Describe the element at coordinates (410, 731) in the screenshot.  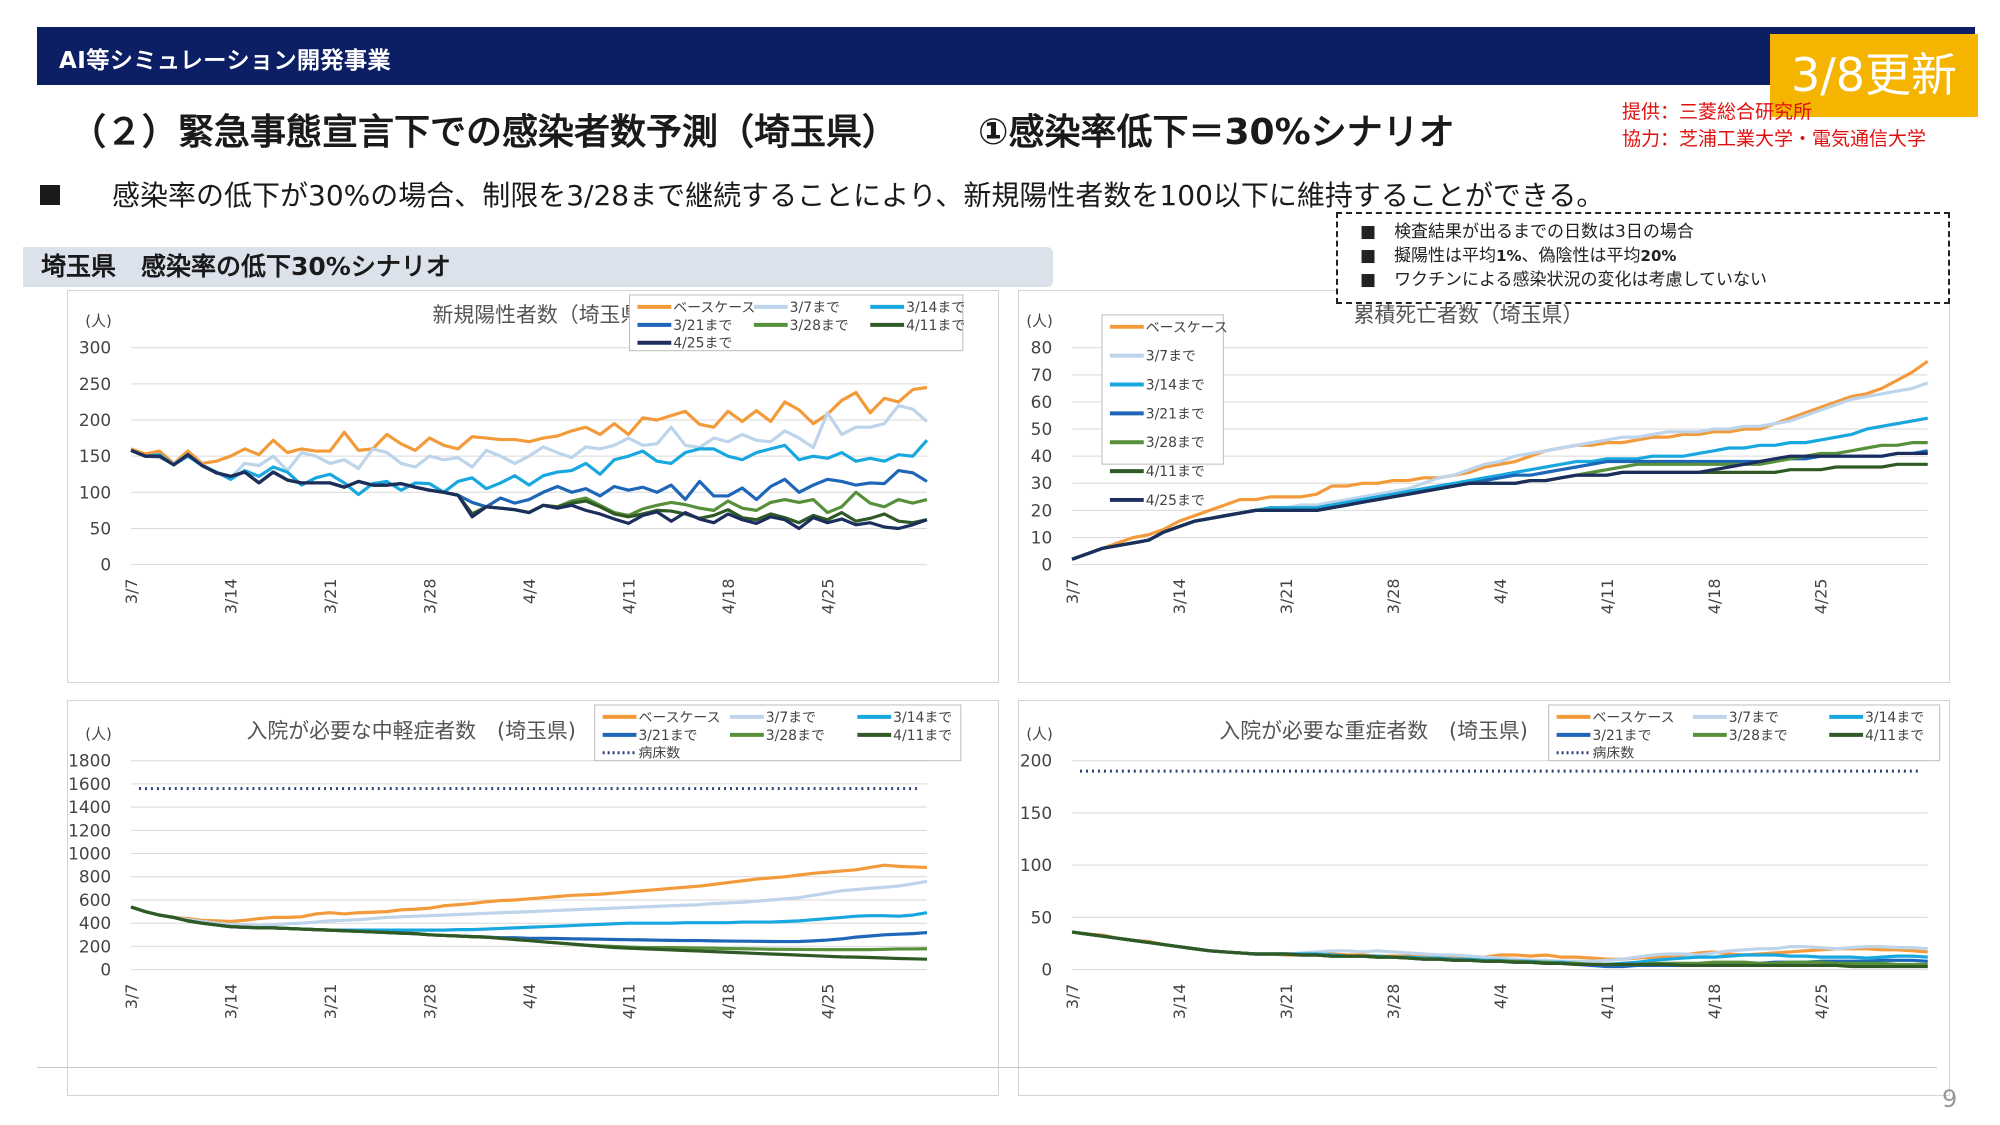
I see `chart-title: 入院が必要な中軽症者数 (埼玉県)` at that location.